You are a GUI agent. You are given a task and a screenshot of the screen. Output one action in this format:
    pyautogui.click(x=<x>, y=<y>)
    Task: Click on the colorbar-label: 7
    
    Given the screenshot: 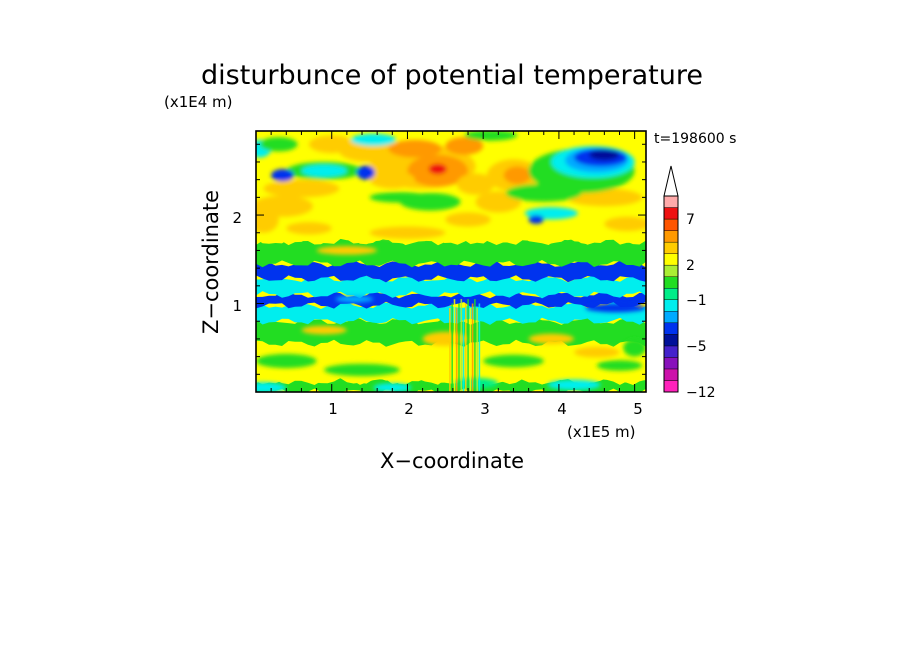 What is the action you would take?
    pyautogui.click(x=690, y=220)
    